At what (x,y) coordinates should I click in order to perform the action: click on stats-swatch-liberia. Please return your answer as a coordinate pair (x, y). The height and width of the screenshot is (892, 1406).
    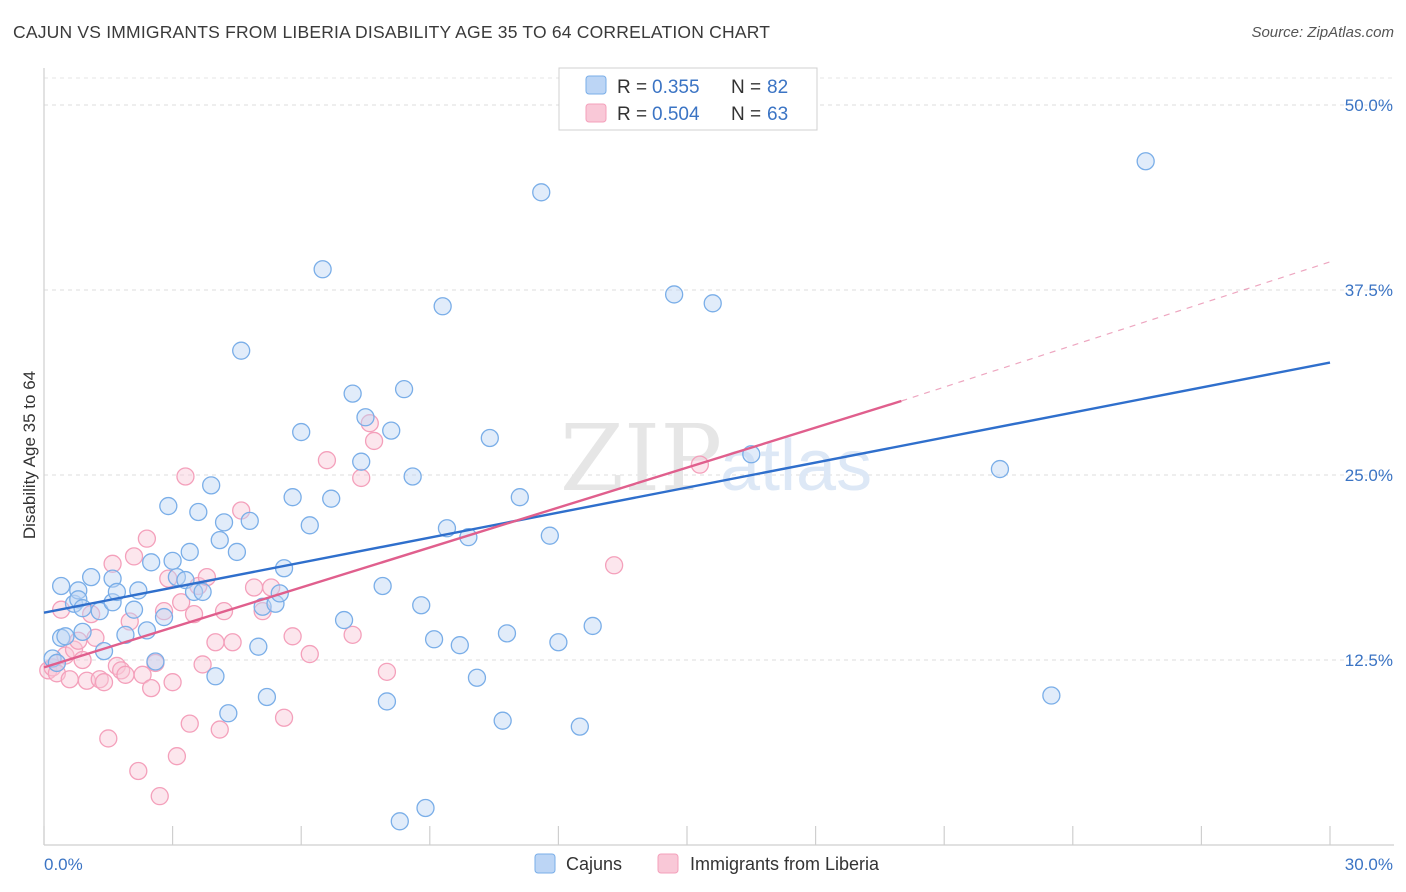
    Looking at the image, I should click on (596, 113).